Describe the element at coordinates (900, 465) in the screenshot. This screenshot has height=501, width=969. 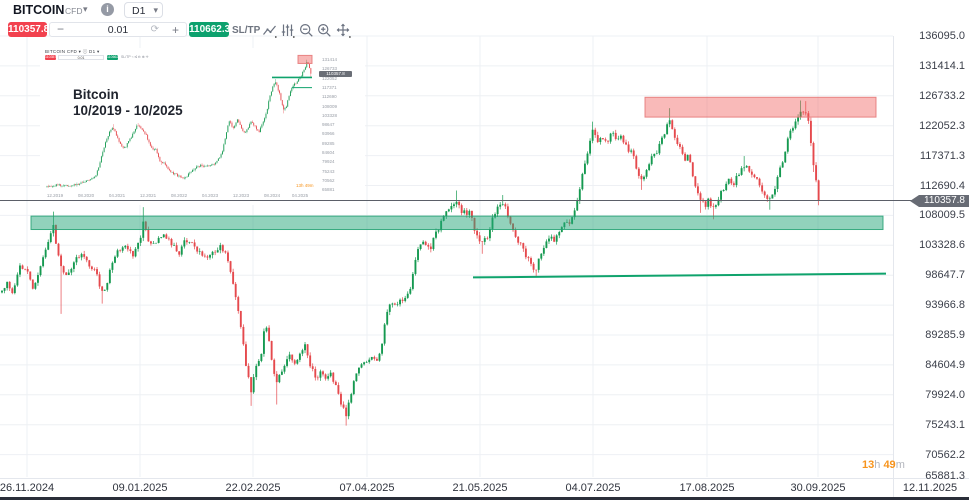
I see `countdown-mins-unit: m` at that location.